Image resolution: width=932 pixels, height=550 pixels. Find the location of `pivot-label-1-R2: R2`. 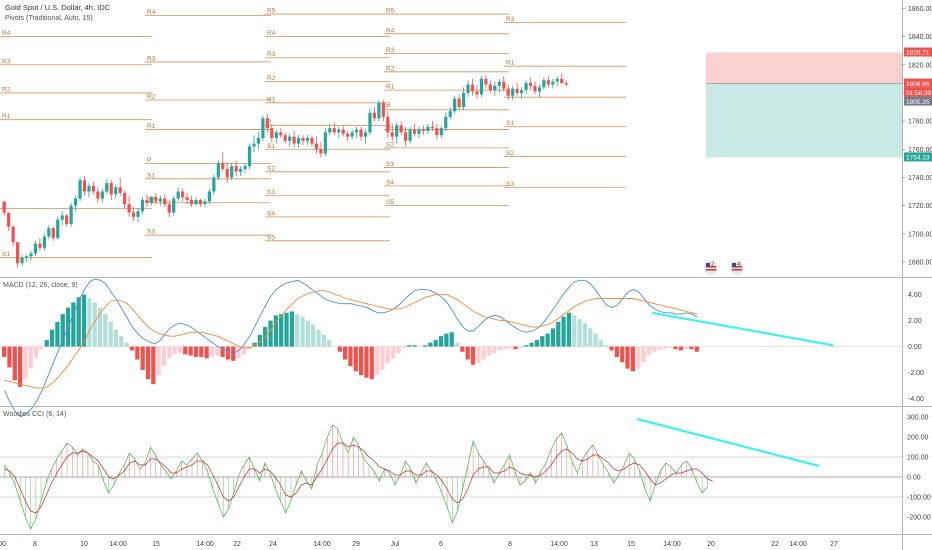

pivot-label-1-R2: R2 is located at coordinates (151, 96).